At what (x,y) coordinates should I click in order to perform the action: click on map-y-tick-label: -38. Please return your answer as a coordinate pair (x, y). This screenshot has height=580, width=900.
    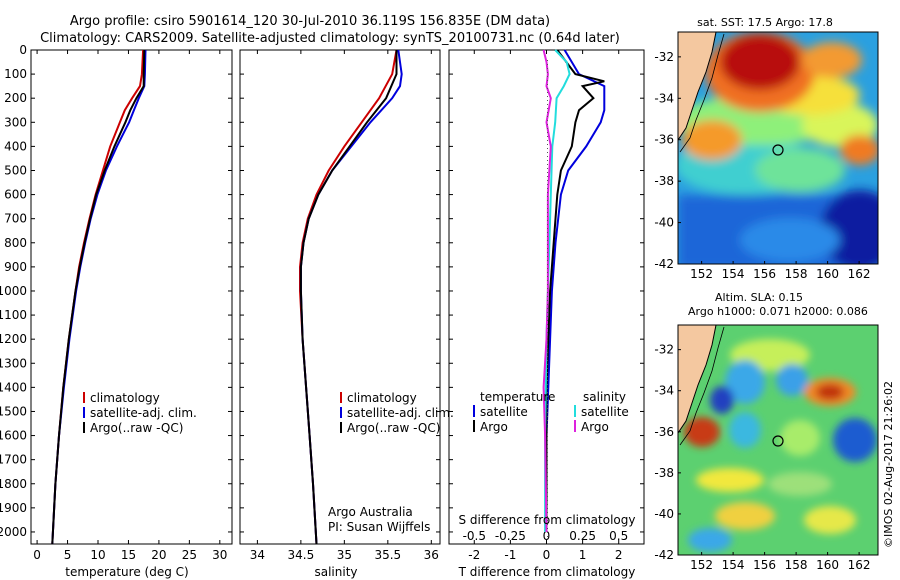
    Looking at the image, I should click on (664, 473).